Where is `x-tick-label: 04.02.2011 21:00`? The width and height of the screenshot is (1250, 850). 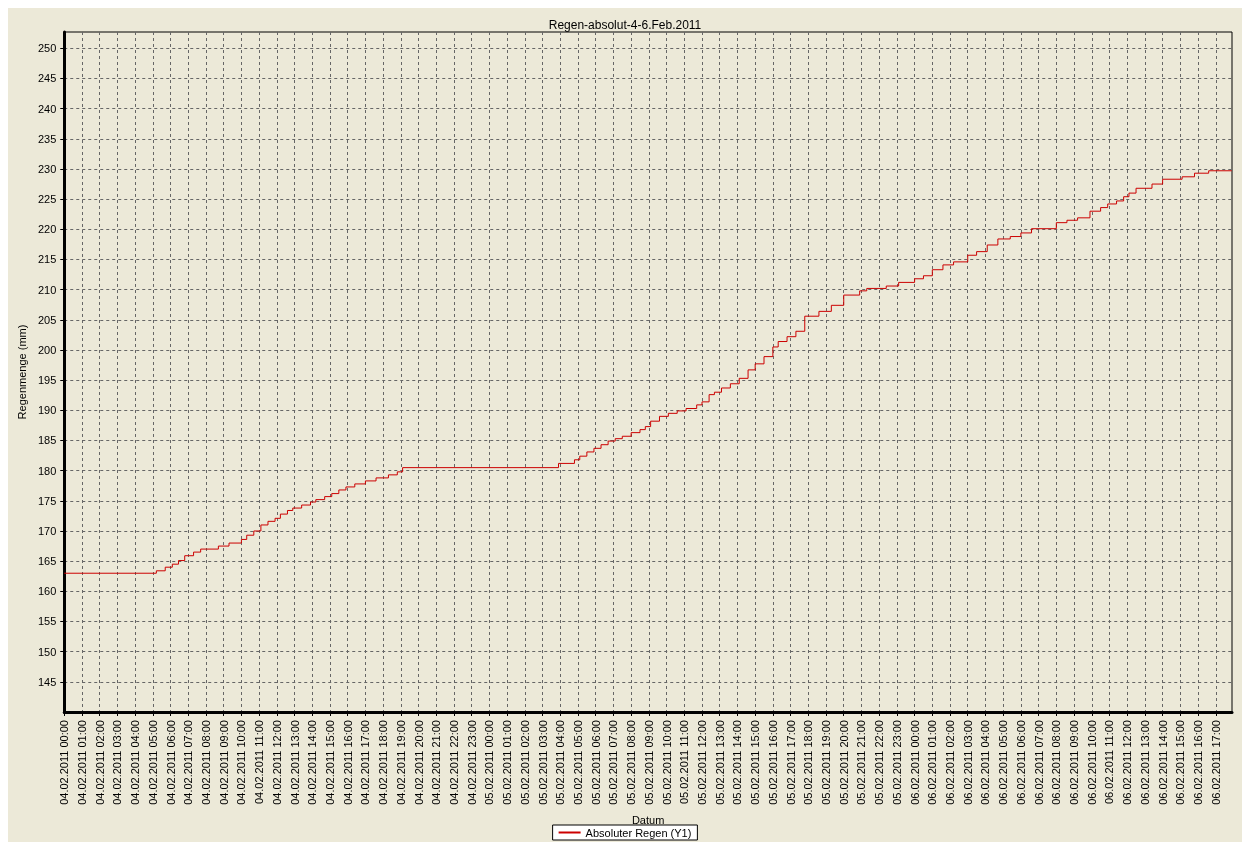 x-tick-label: 04.02.2011 21:00 is located at coordinates (436, 762).